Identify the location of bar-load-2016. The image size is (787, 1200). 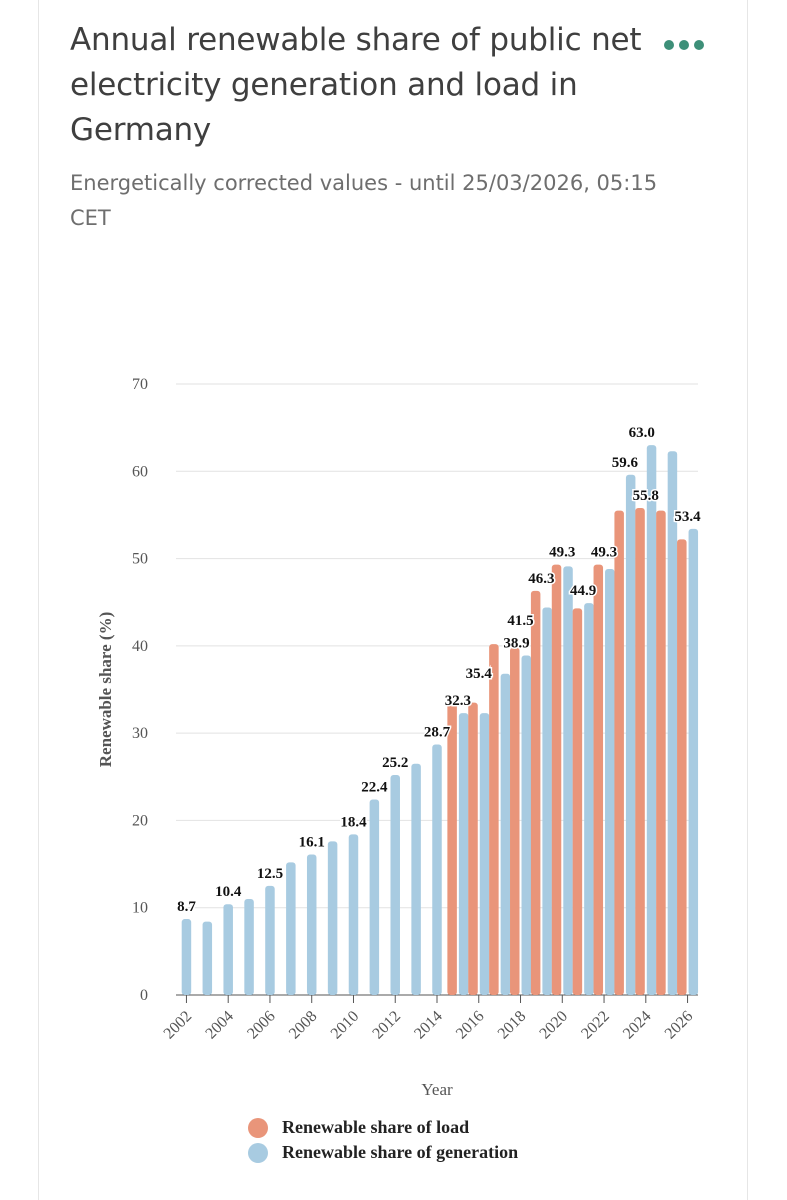
(473, 848).